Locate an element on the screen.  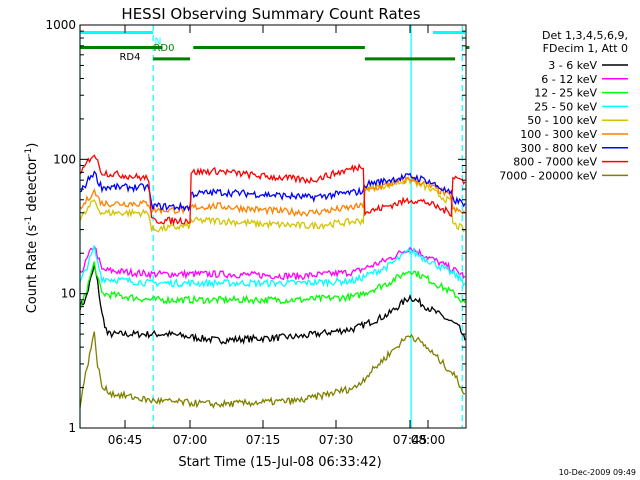
flag-label: RD4 is located at coordinates (129, 57).